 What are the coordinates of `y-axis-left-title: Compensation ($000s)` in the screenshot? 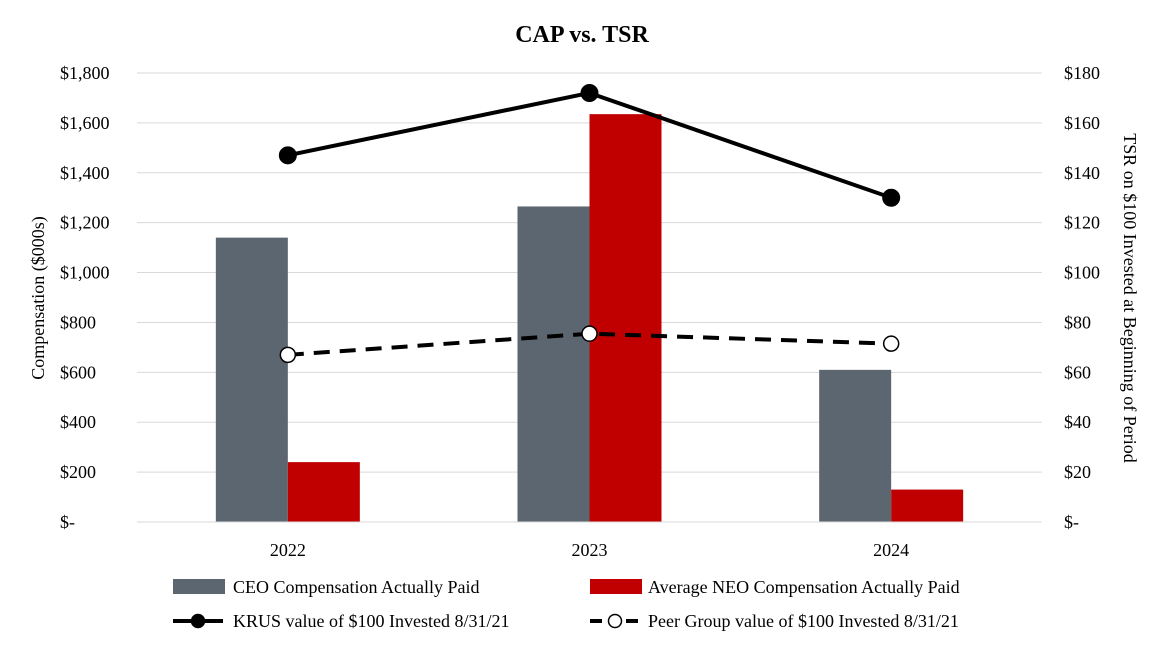 It's located at (38, 298).